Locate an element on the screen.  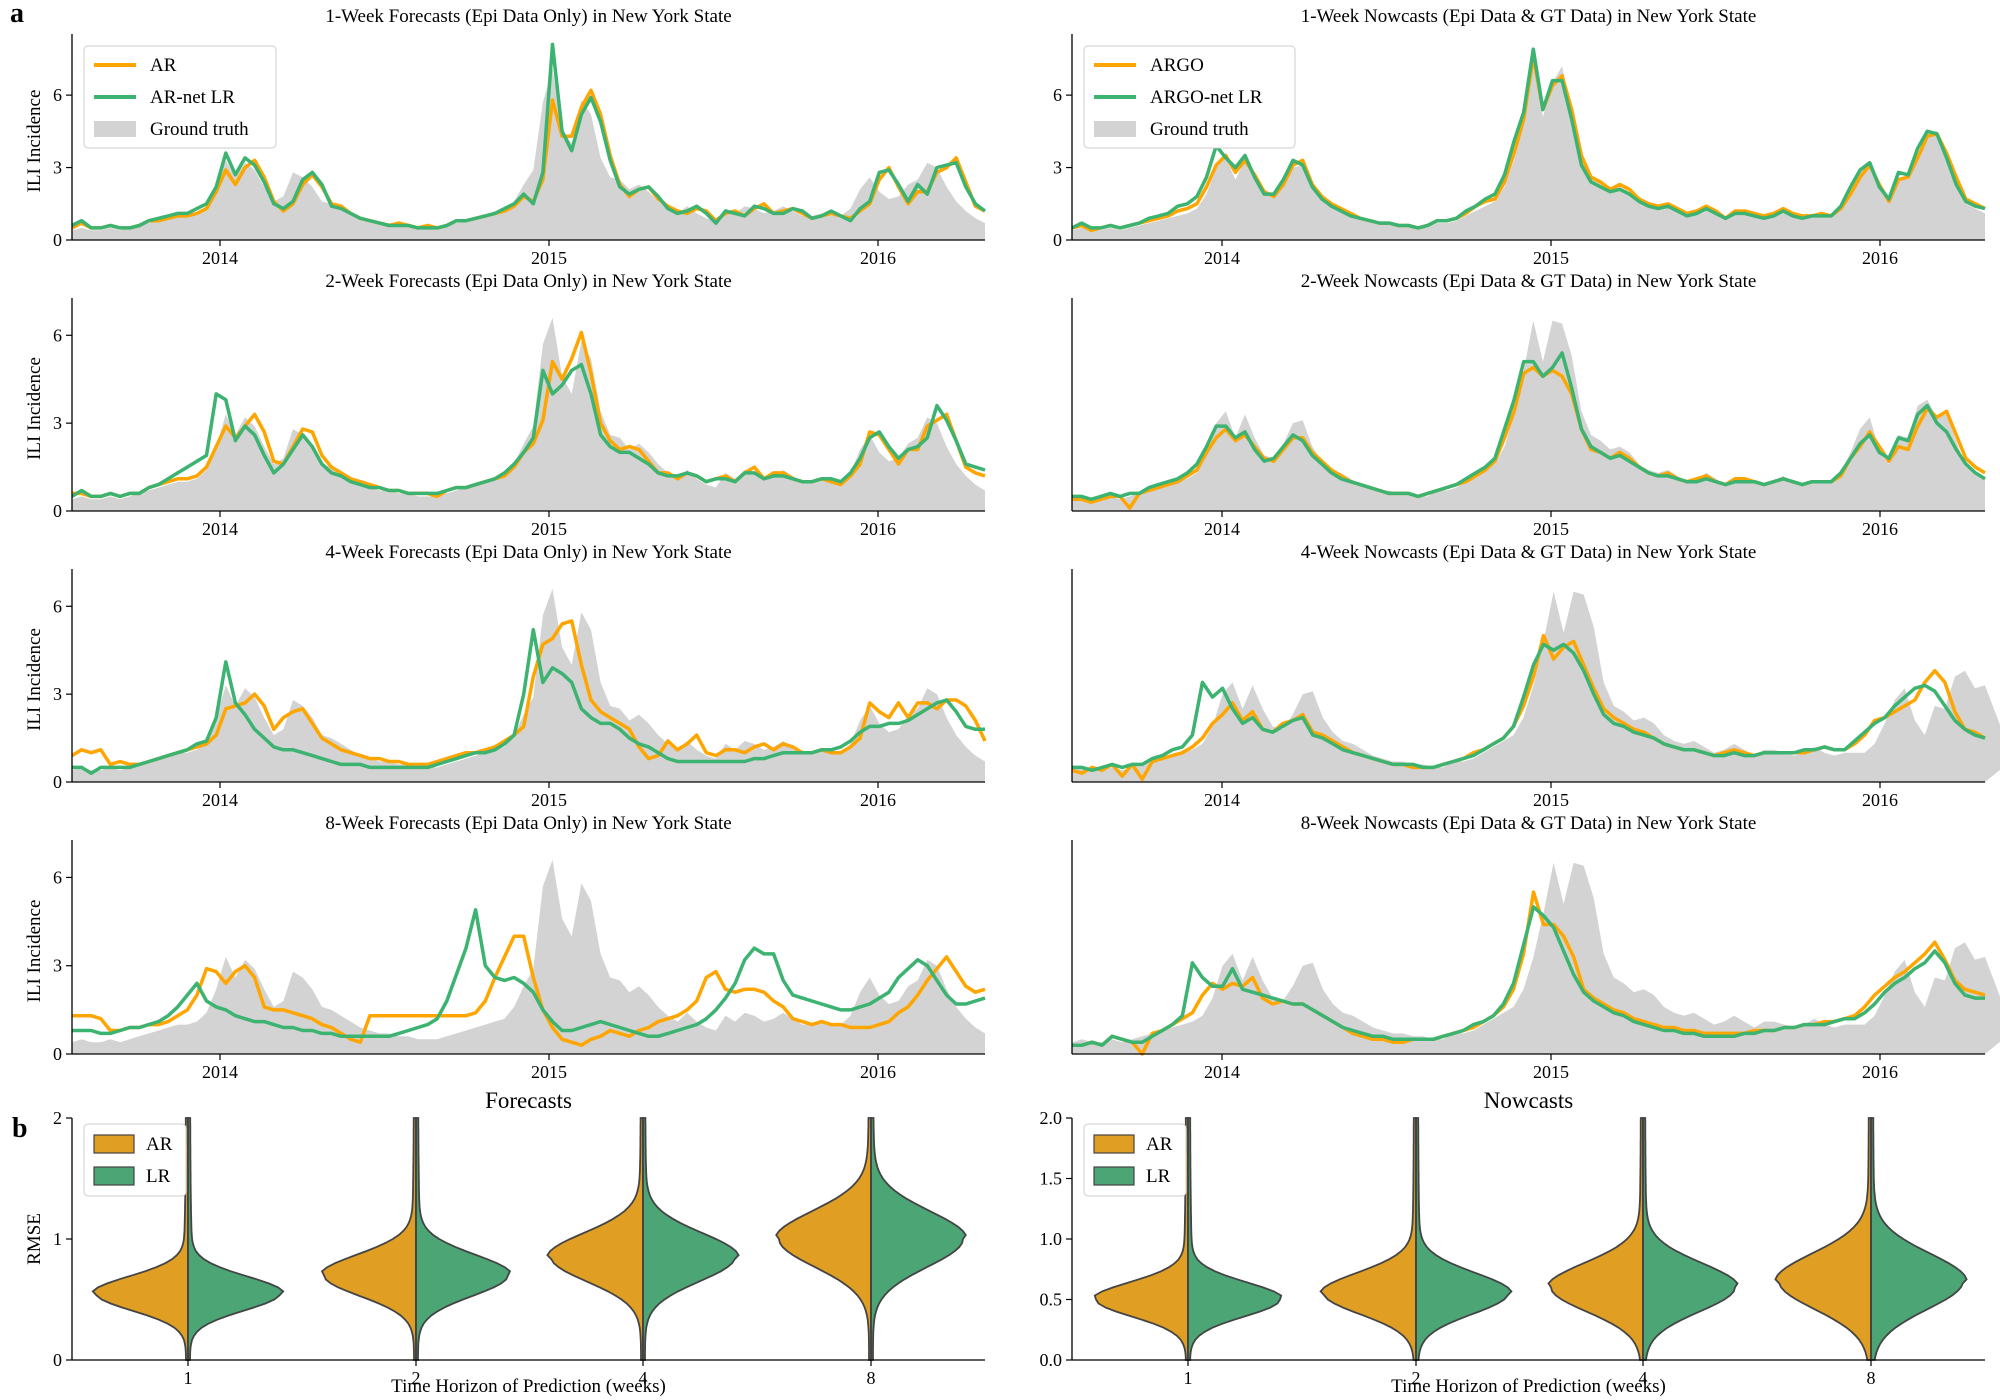
y-tick-label: 1.5 is located at coordinates (1051, 1179).